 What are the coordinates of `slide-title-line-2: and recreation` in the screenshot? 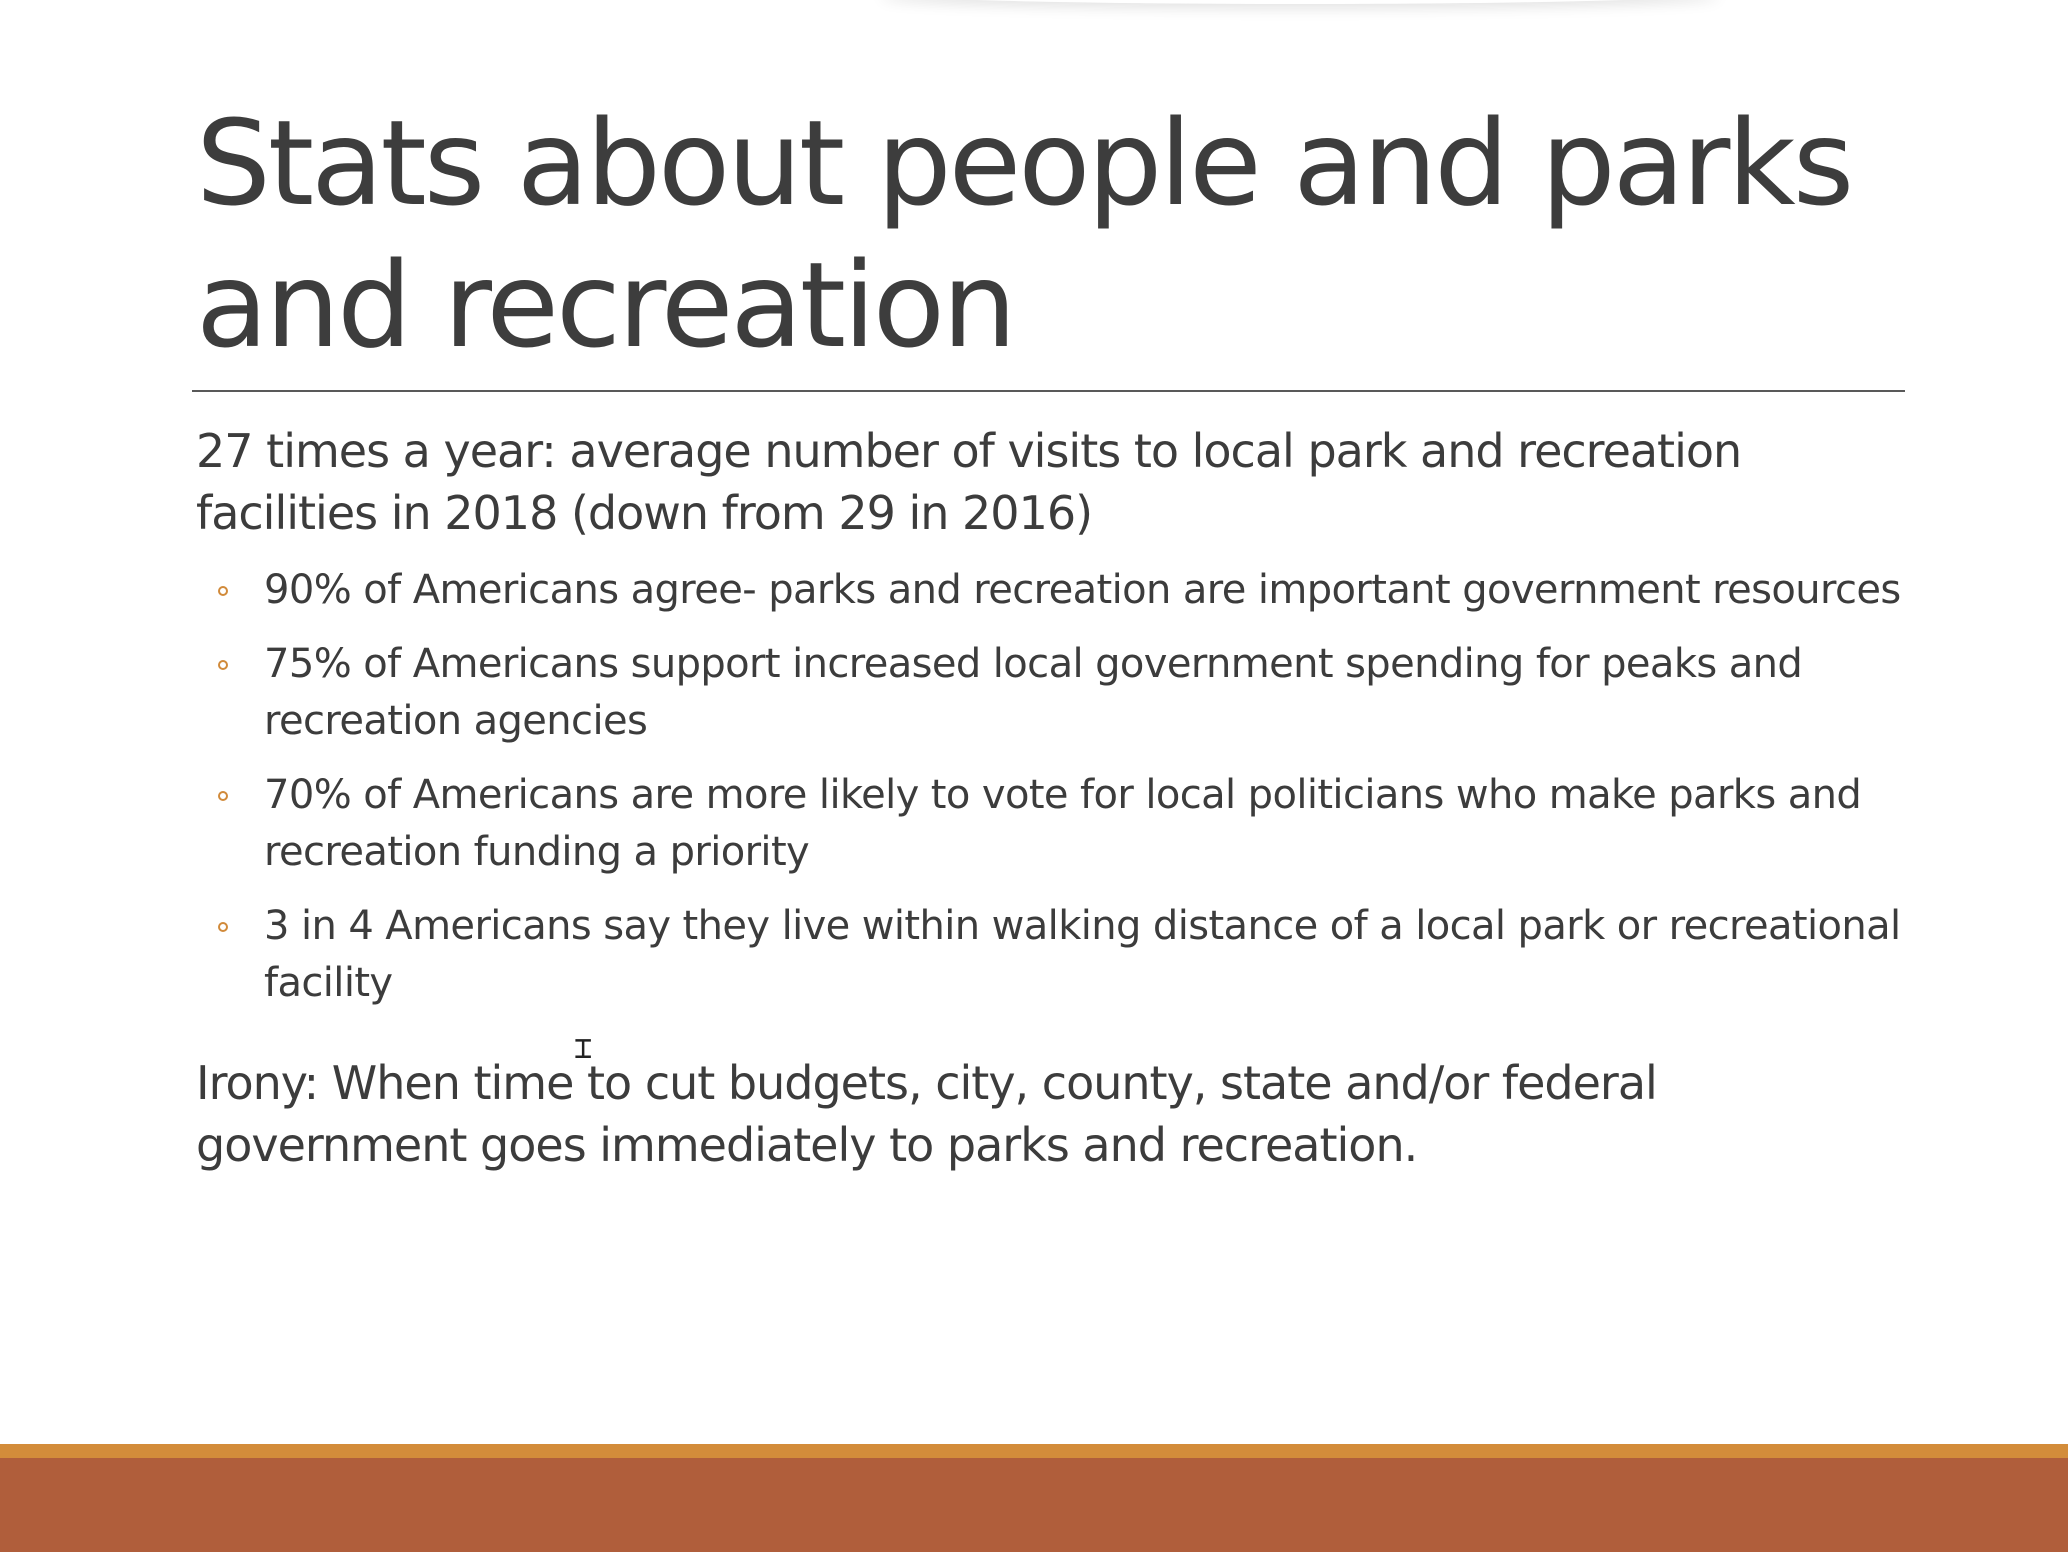 It's located at (606, 305).